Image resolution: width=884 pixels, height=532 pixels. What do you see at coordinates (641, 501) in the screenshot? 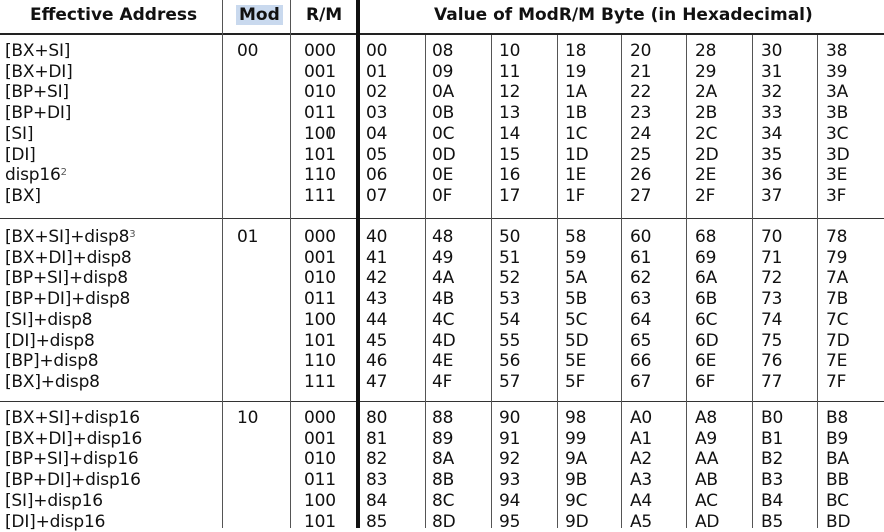
I see `modrm-hex-cell: A4` at bounding box center [641, 501].